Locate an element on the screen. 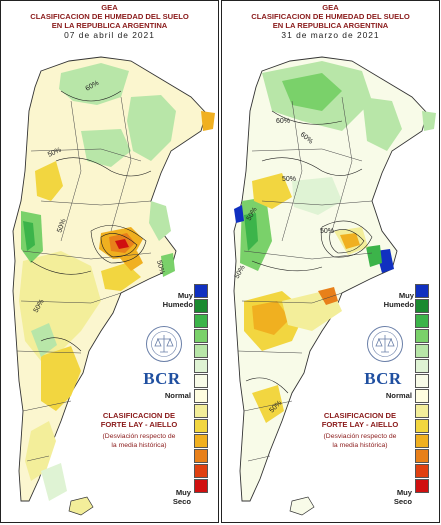 This screenshot has width=441, height=525. map-date: 31 de marzo de 2021 is located at coordinates (330, 35).